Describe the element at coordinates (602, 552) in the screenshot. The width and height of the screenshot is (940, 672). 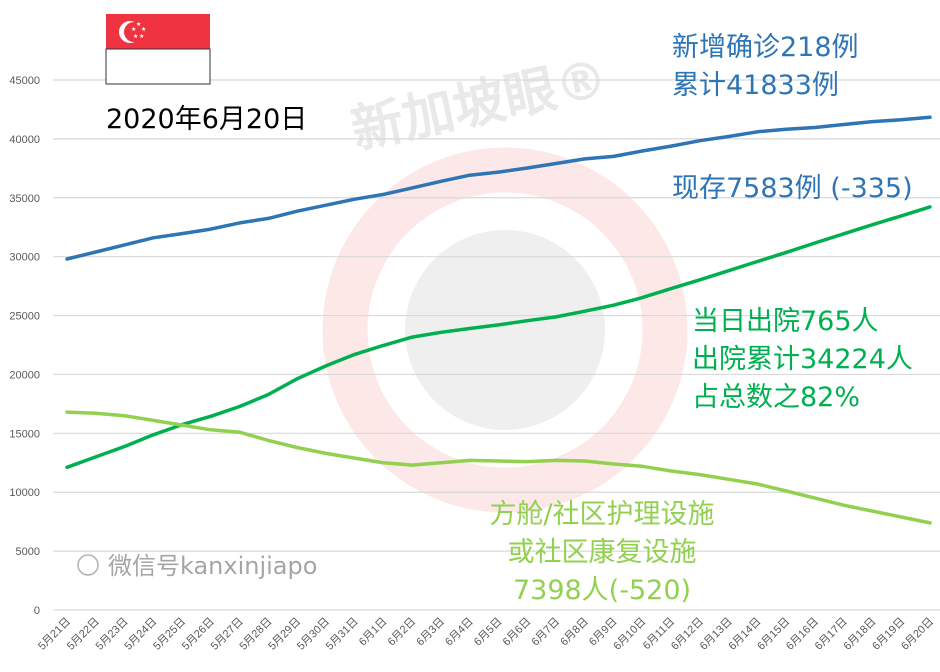
I see `facilities-label-2: 或社区康复设施` at that location.